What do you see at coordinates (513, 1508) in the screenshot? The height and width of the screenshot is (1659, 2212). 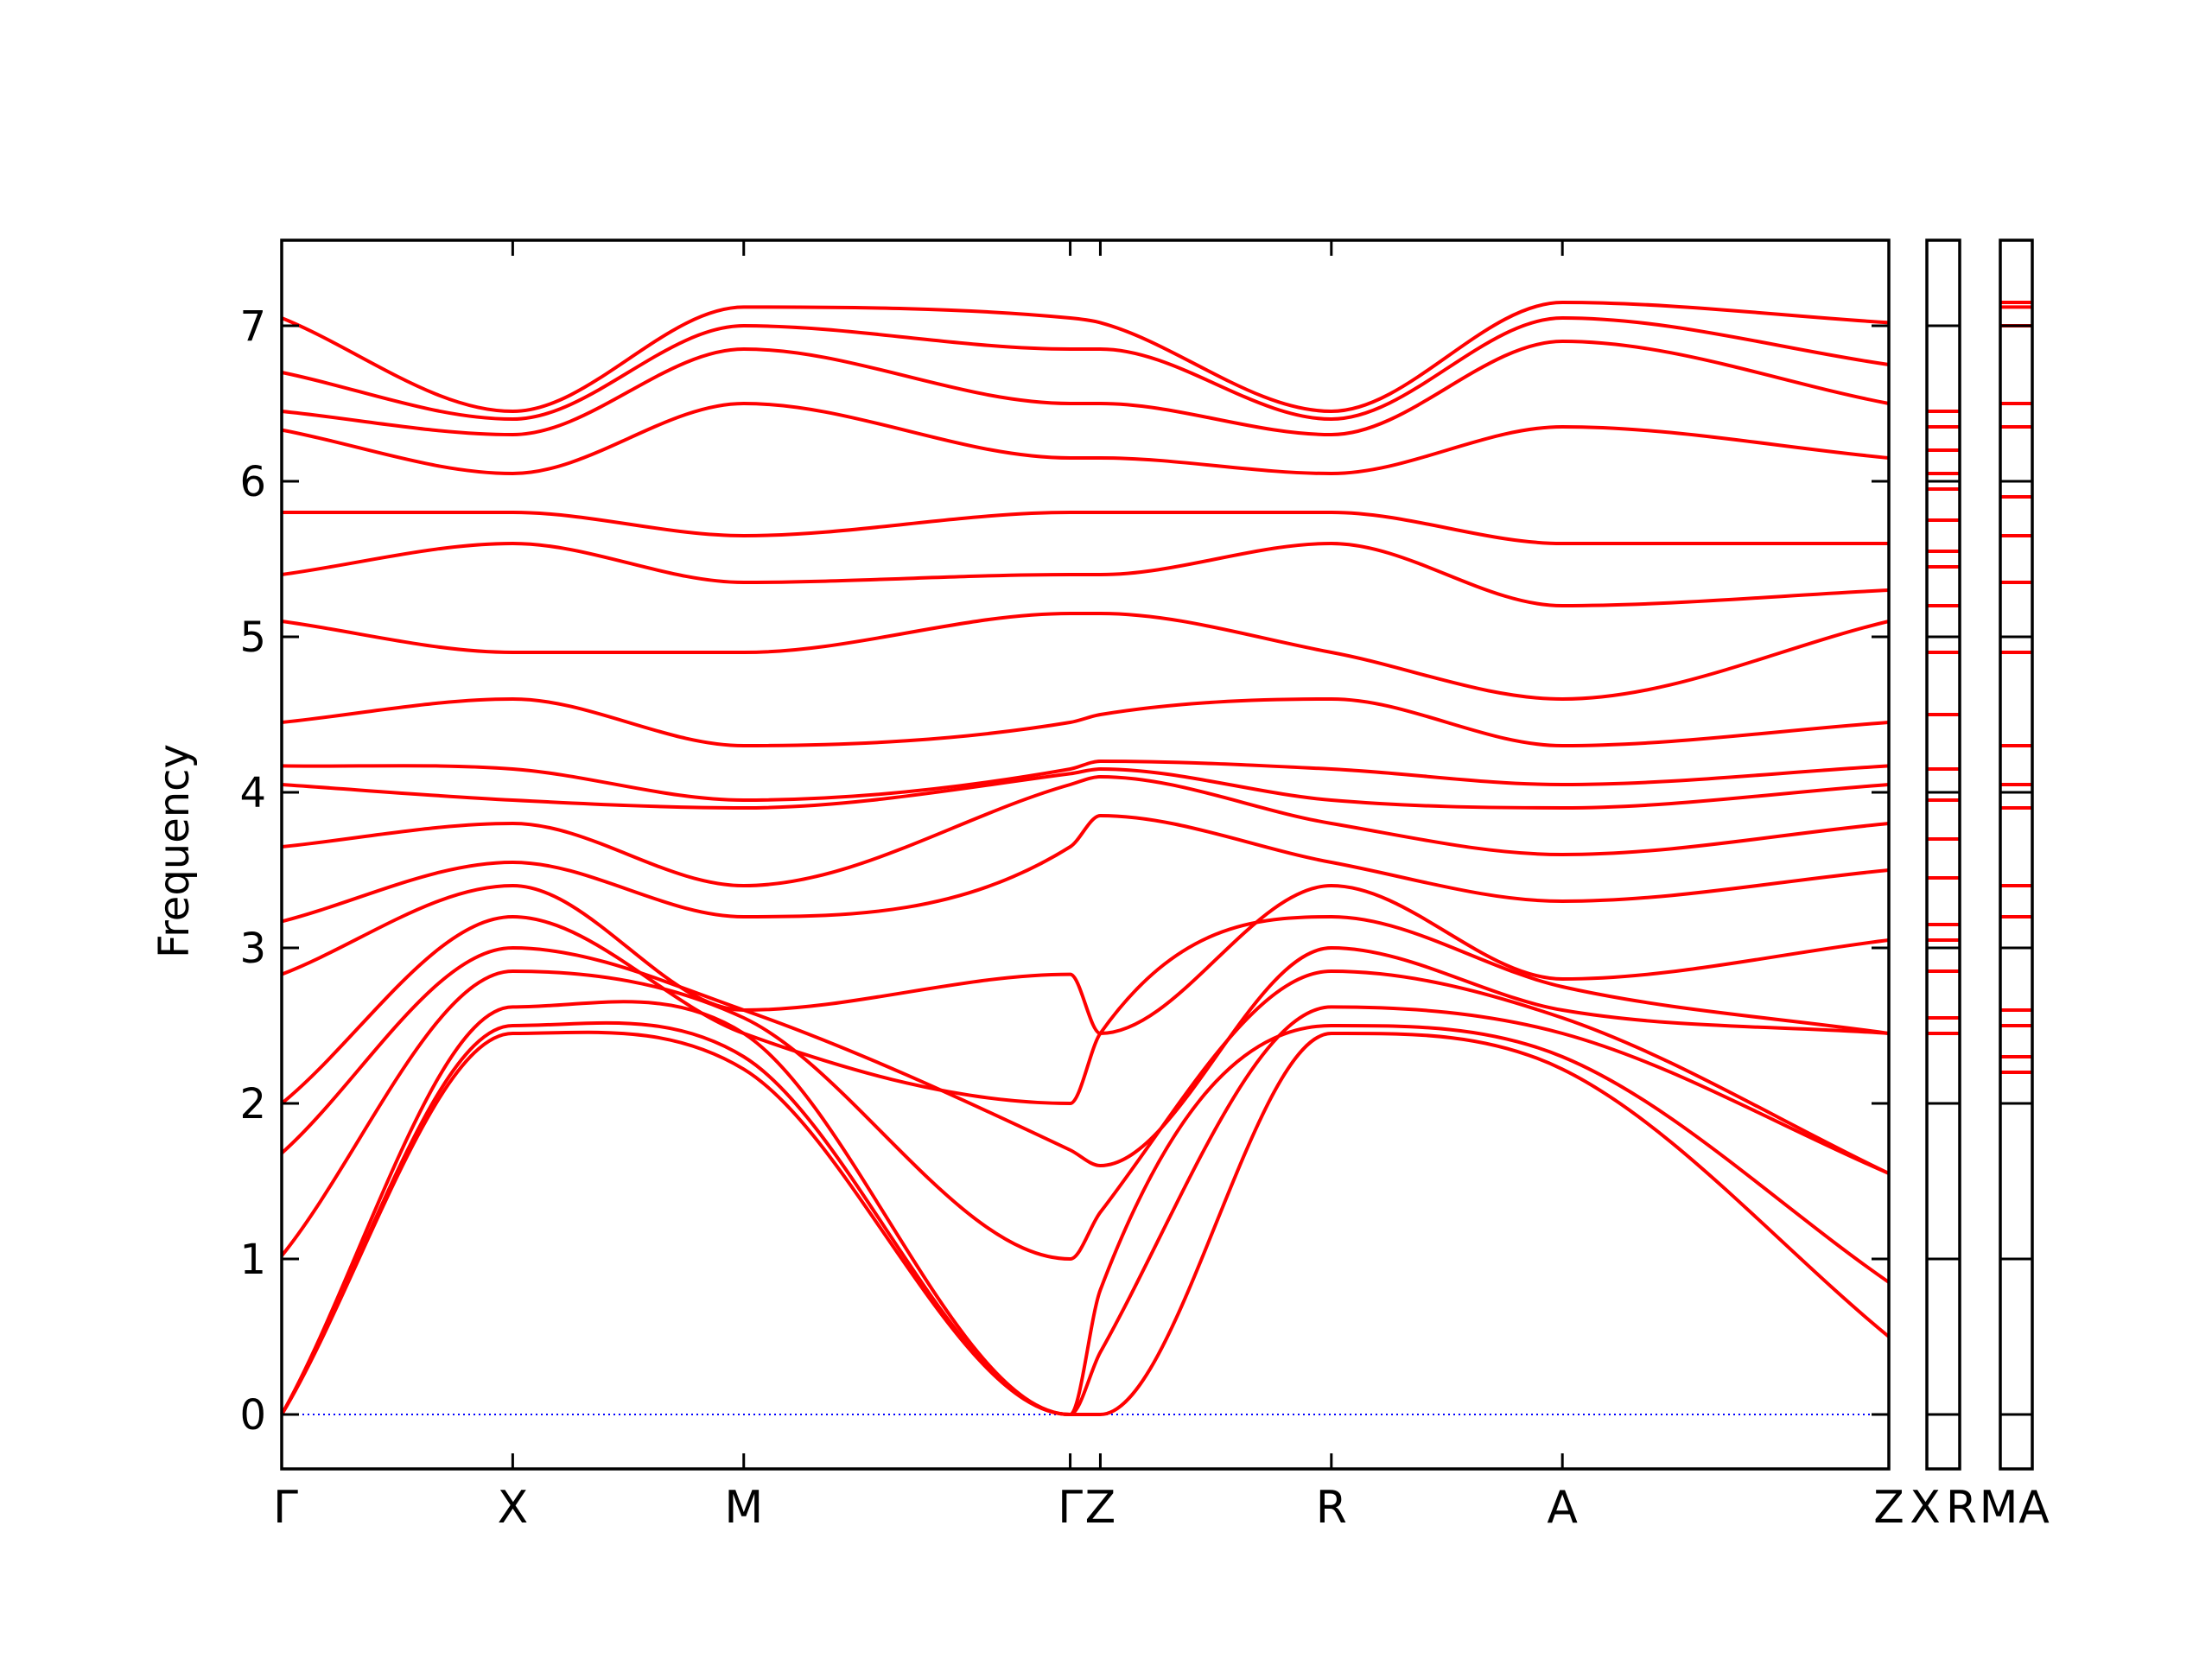 I see `kpoint-label: X` at bounding box center [513, 1508].